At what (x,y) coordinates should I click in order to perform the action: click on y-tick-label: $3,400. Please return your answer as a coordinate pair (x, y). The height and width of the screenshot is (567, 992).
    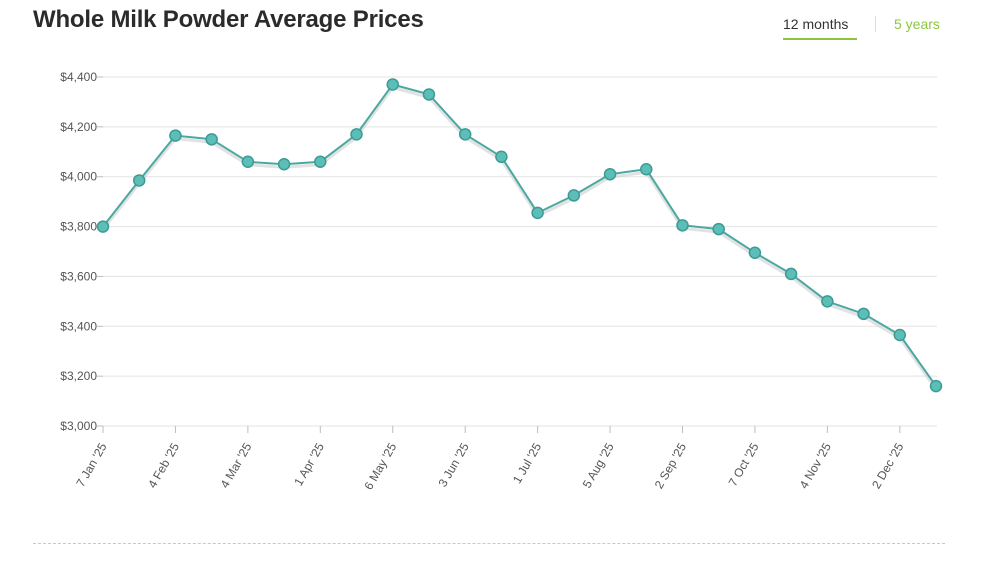
    Looking at the image, I should click on (78, 326).